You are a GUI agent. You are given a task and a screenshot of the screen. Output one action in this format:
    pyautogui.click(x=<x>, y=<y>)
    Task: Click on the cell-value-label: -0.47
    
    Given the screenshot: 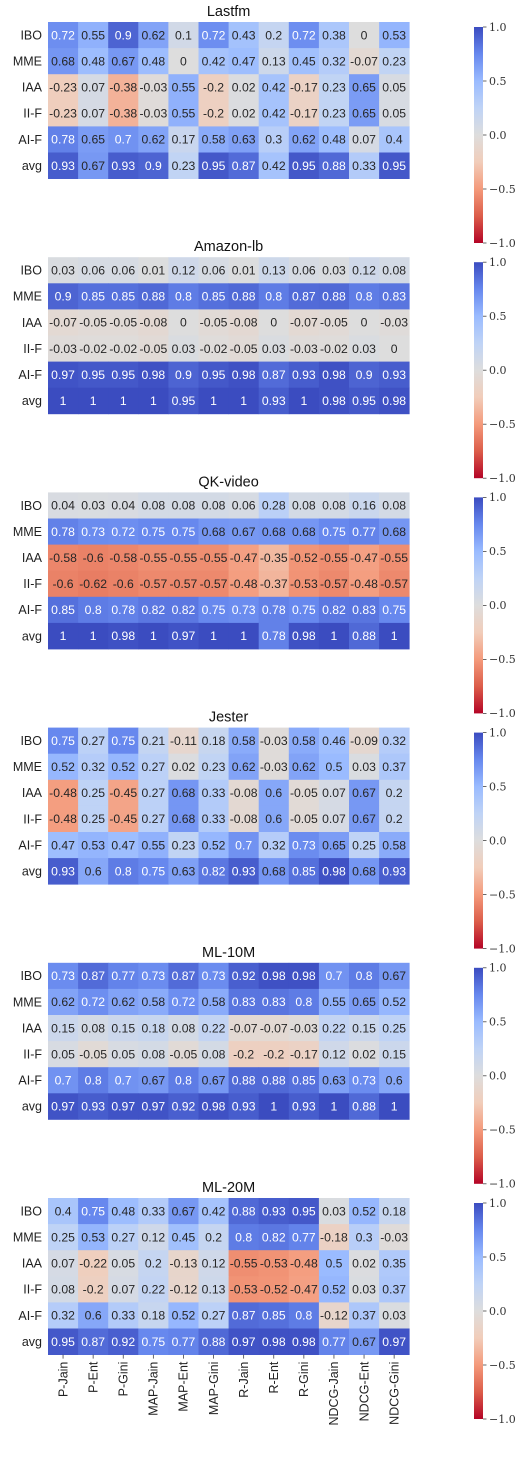 What is the action you would take?
    pyautogui.click(x=304, y=1290)
    